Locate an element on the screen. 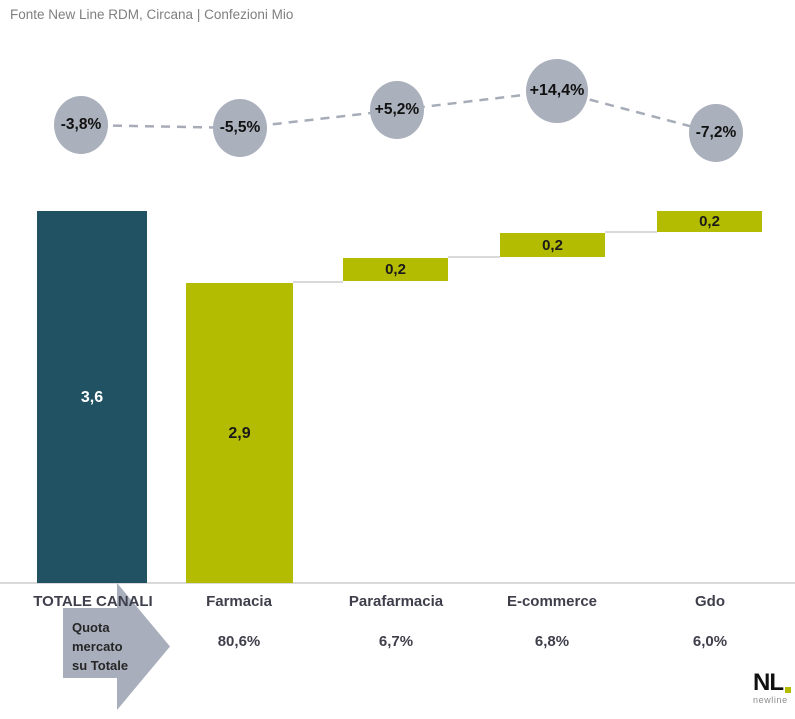 Image resolution: width=795 pixels, height=719 pixels. bar-parafarmacia: 0,2 is located at coordinates (395, 269).